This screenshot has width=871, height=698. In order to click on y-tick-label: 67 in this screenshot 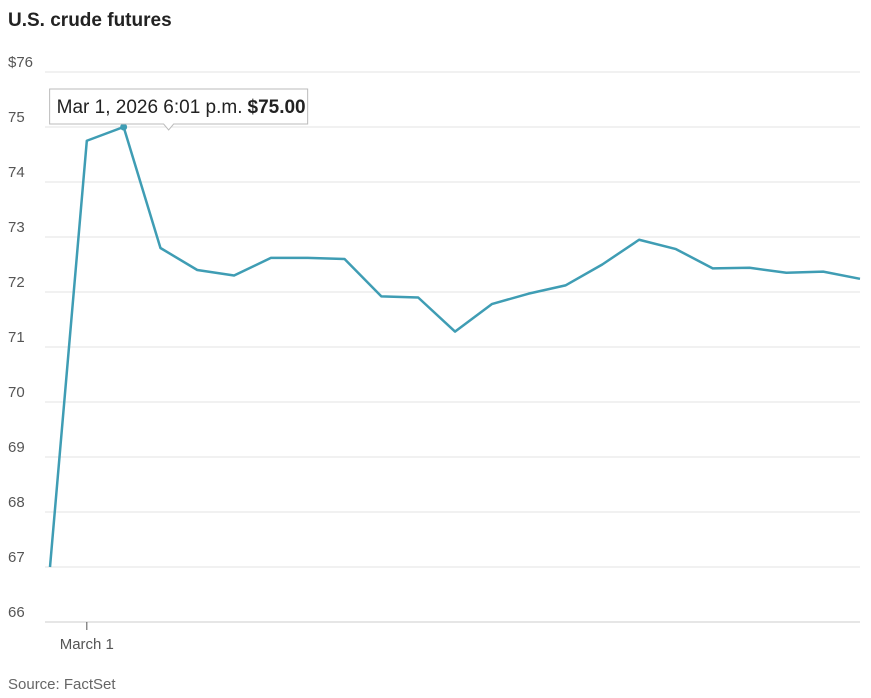, I will do `click(16, 557)`.